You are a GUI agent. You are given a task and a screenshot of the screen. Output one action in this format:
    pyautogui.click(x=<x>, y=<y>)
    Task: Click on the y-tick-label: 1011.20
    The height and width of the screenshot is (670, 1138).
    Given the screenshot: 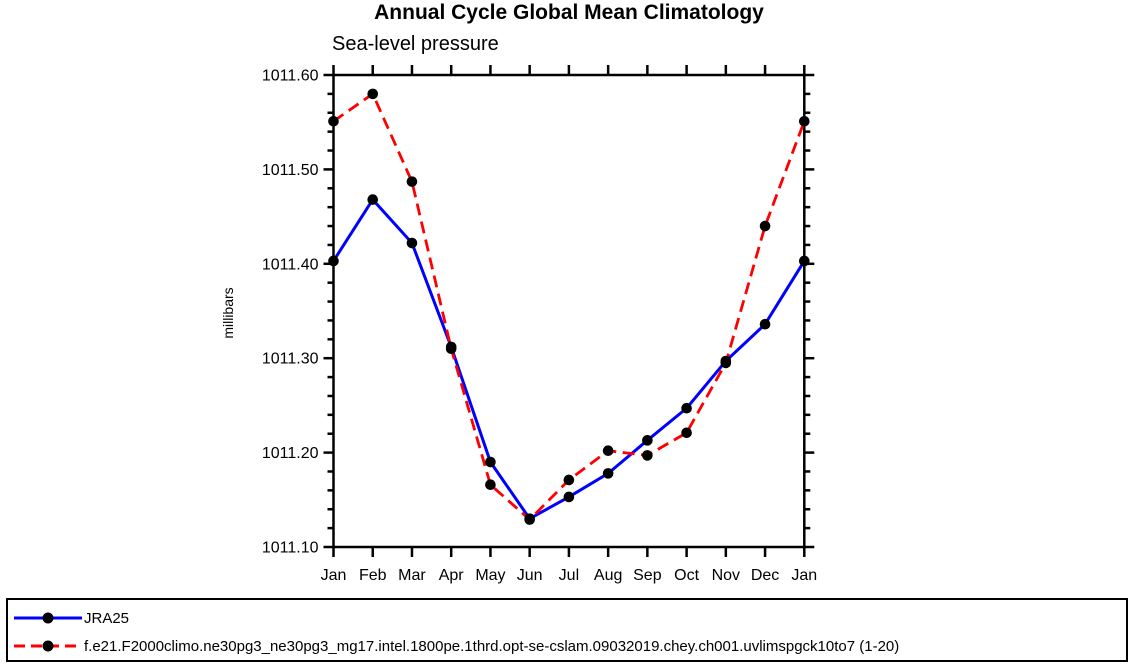 What is the action you would take?
    pyautogui.click(x=290, y=453)
    